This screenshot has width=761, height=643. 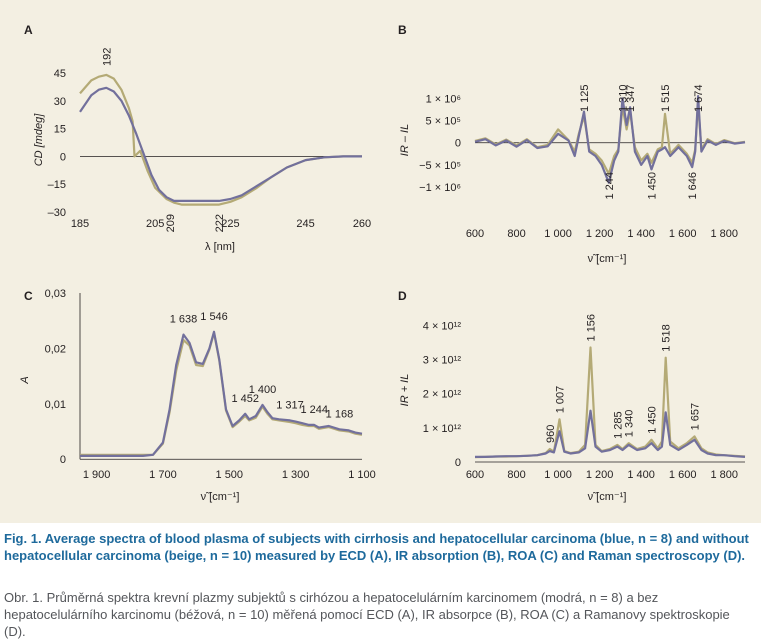 What do you see at coordinates (630, 424) in the screenshot?
I see `panel-d-peak-label: 1 340` at bounding box center [630, 424].